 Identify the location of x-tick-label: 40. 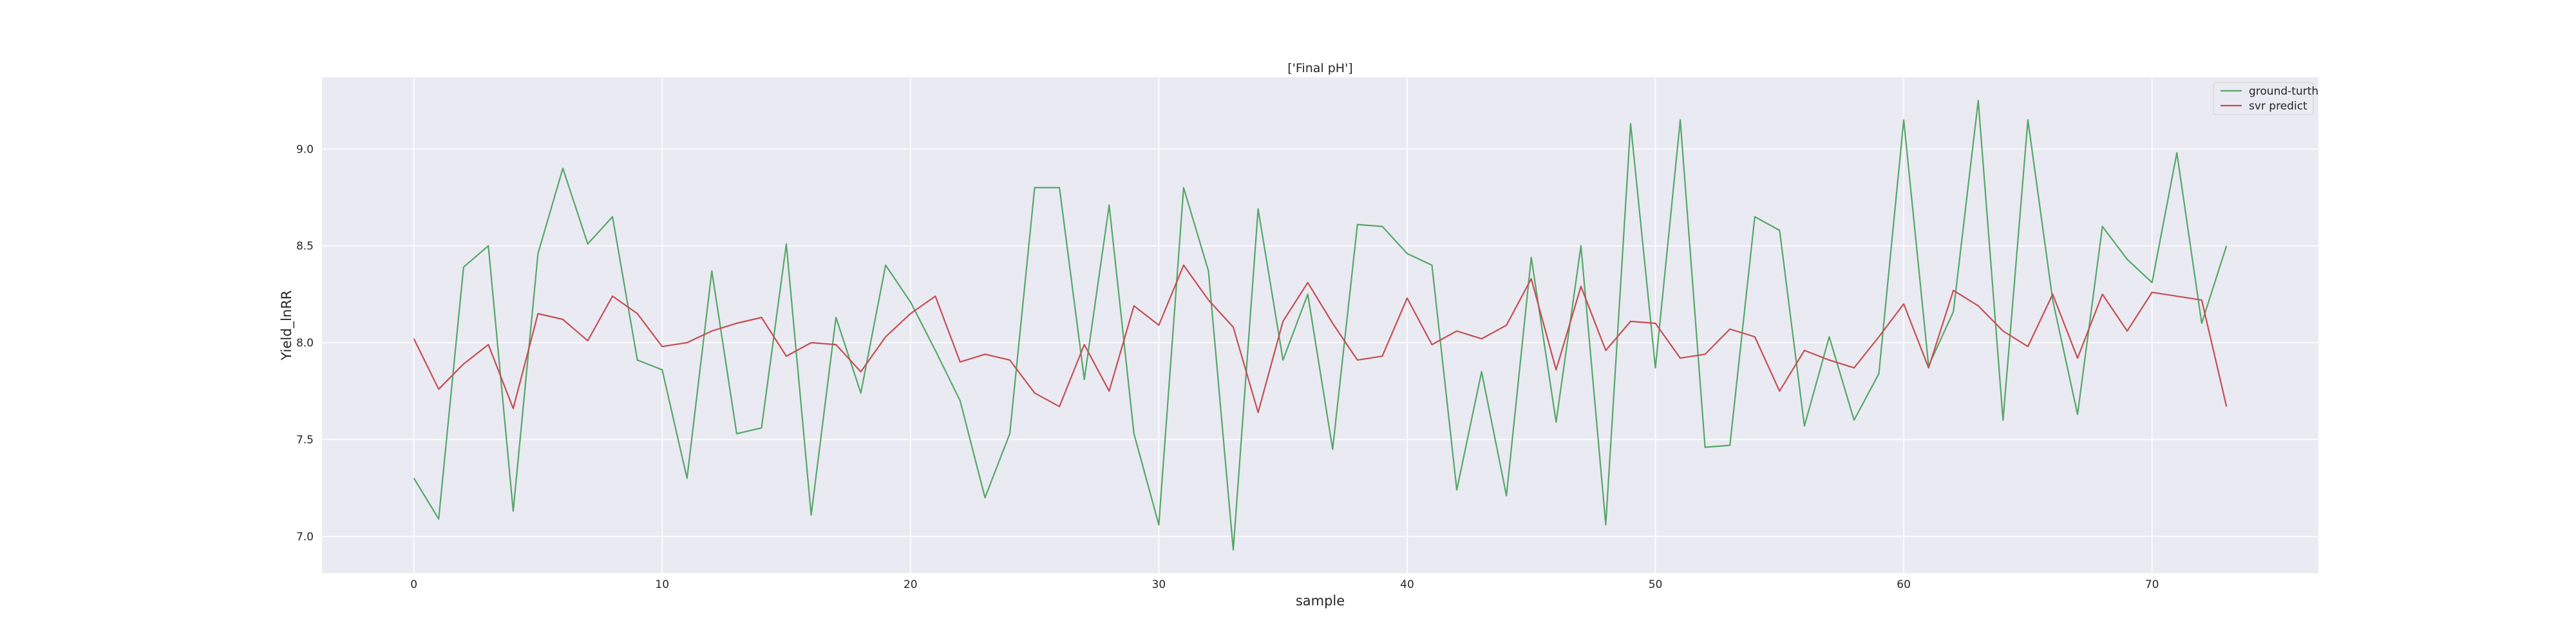
(1407, 585).